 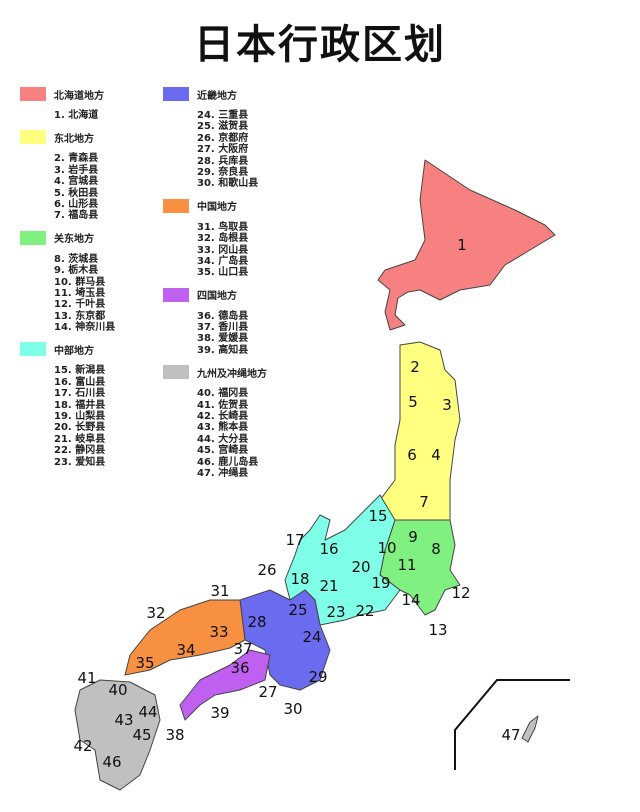 I want to click on prefecture-label: 6, so click(x=412, y=455).